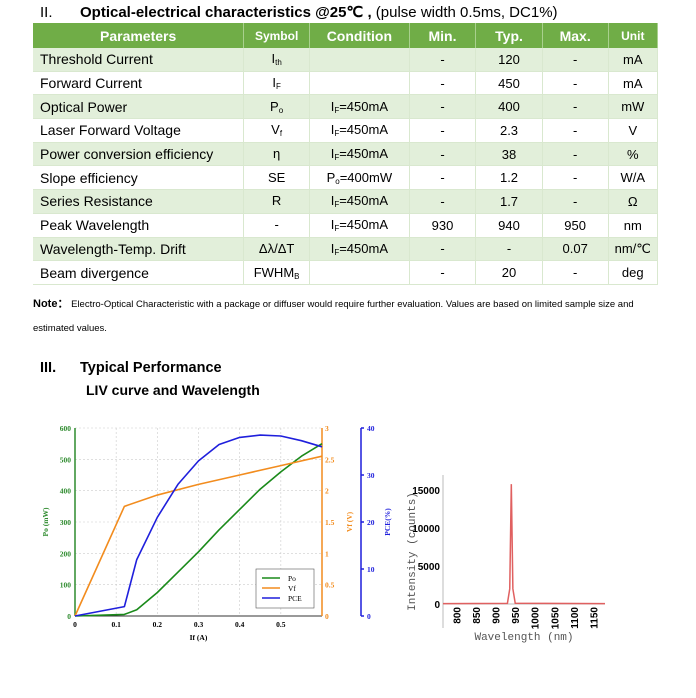 The image size is (696, 698). What do you see at coordinates (575, 249) in the screenshot?
I see `table-cell: 0.07` at bounding box center [575, 249].